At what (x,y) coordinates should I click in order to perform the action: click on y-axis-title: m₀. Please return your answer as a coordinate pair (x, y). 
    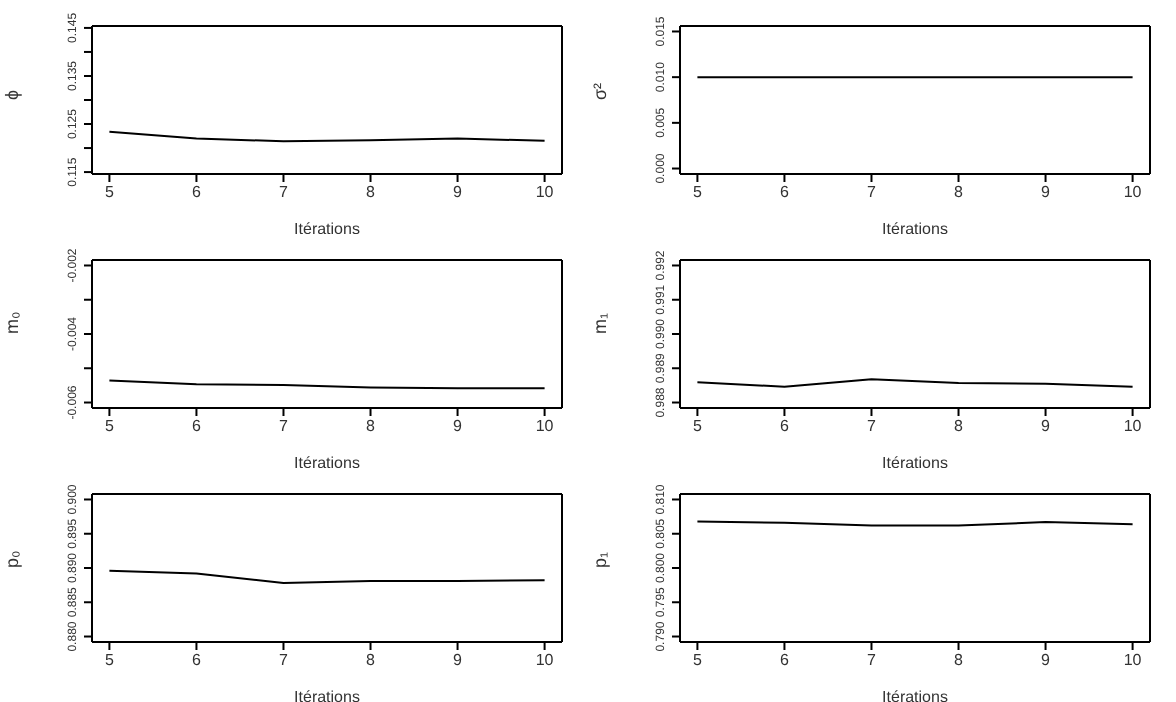
    Looking at the image, I should click on (12, 322).